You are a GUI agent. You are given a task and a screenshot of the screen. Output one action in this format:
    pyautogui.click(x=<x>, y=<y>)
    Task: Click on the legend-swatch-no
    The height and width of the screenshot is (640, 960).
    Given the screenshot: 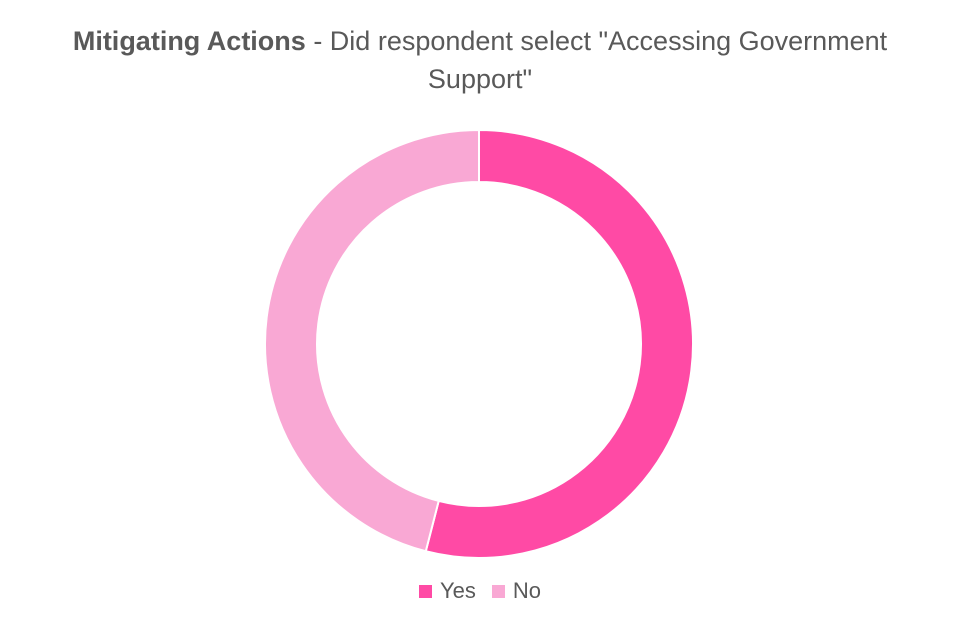 What is the action you would take?
    pyautogui.click(x=498, y=591)
    